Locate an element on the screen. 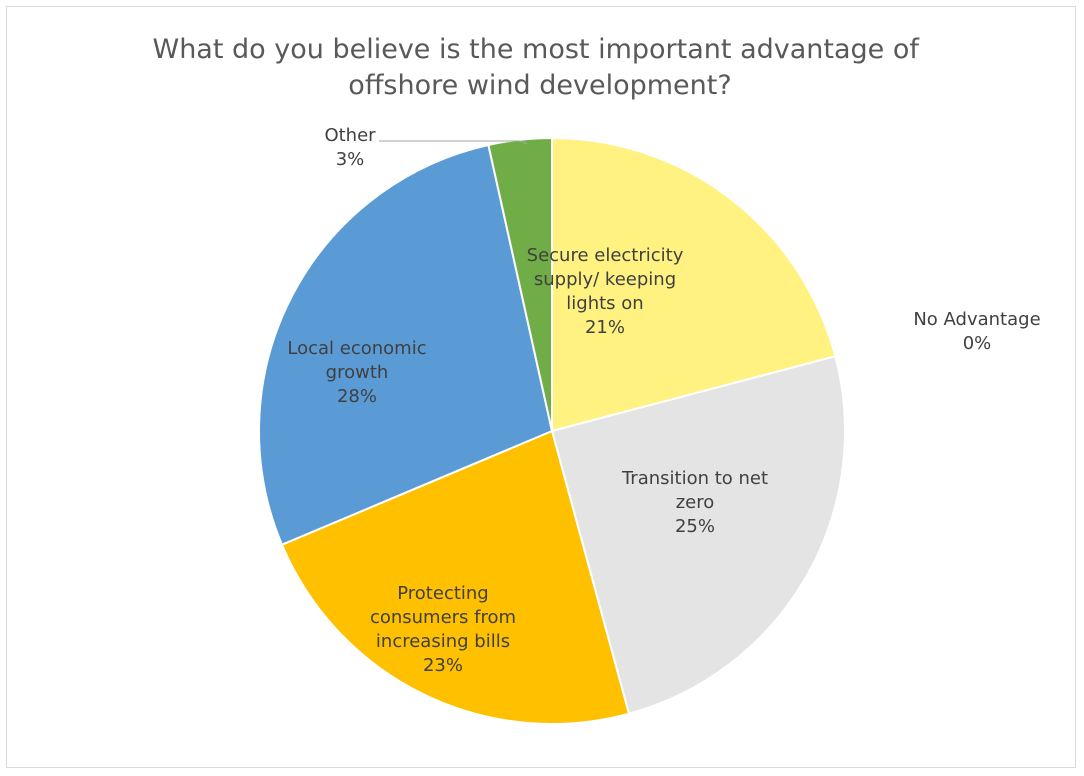 The width and height of the screenshot is (1084, 776). label-line: Secure electricity is located at coordinates (605, 255).